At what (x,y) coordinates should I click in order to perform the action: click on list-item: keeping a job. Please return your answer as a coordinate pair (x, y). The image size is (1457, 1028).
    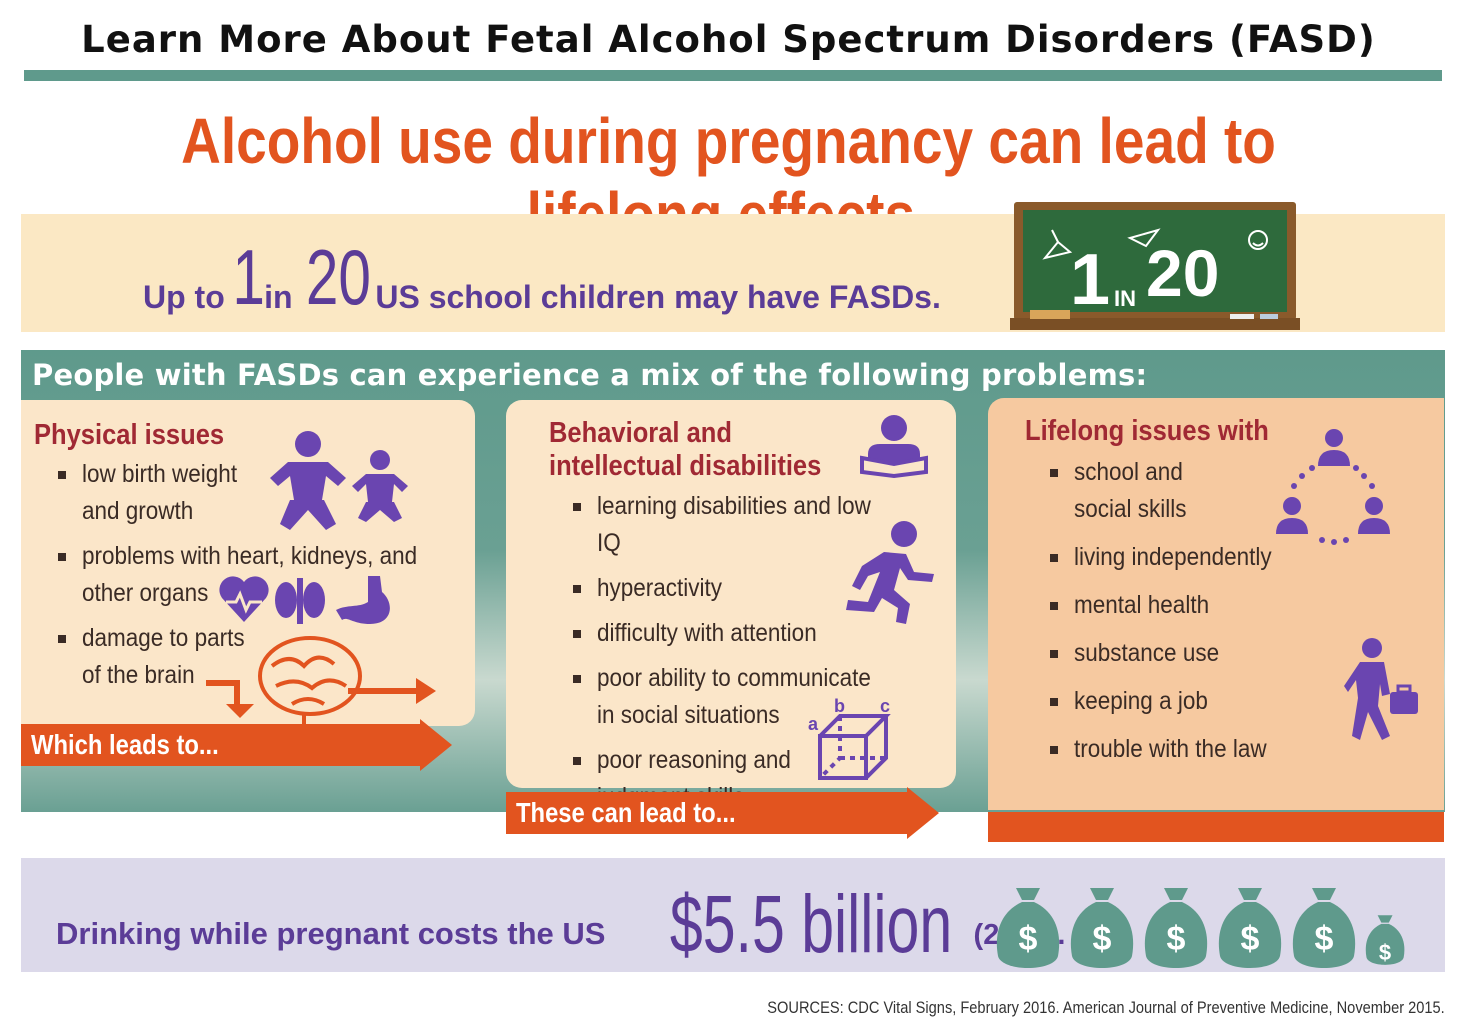
    Looking at the image, I should click on (1200, 701).